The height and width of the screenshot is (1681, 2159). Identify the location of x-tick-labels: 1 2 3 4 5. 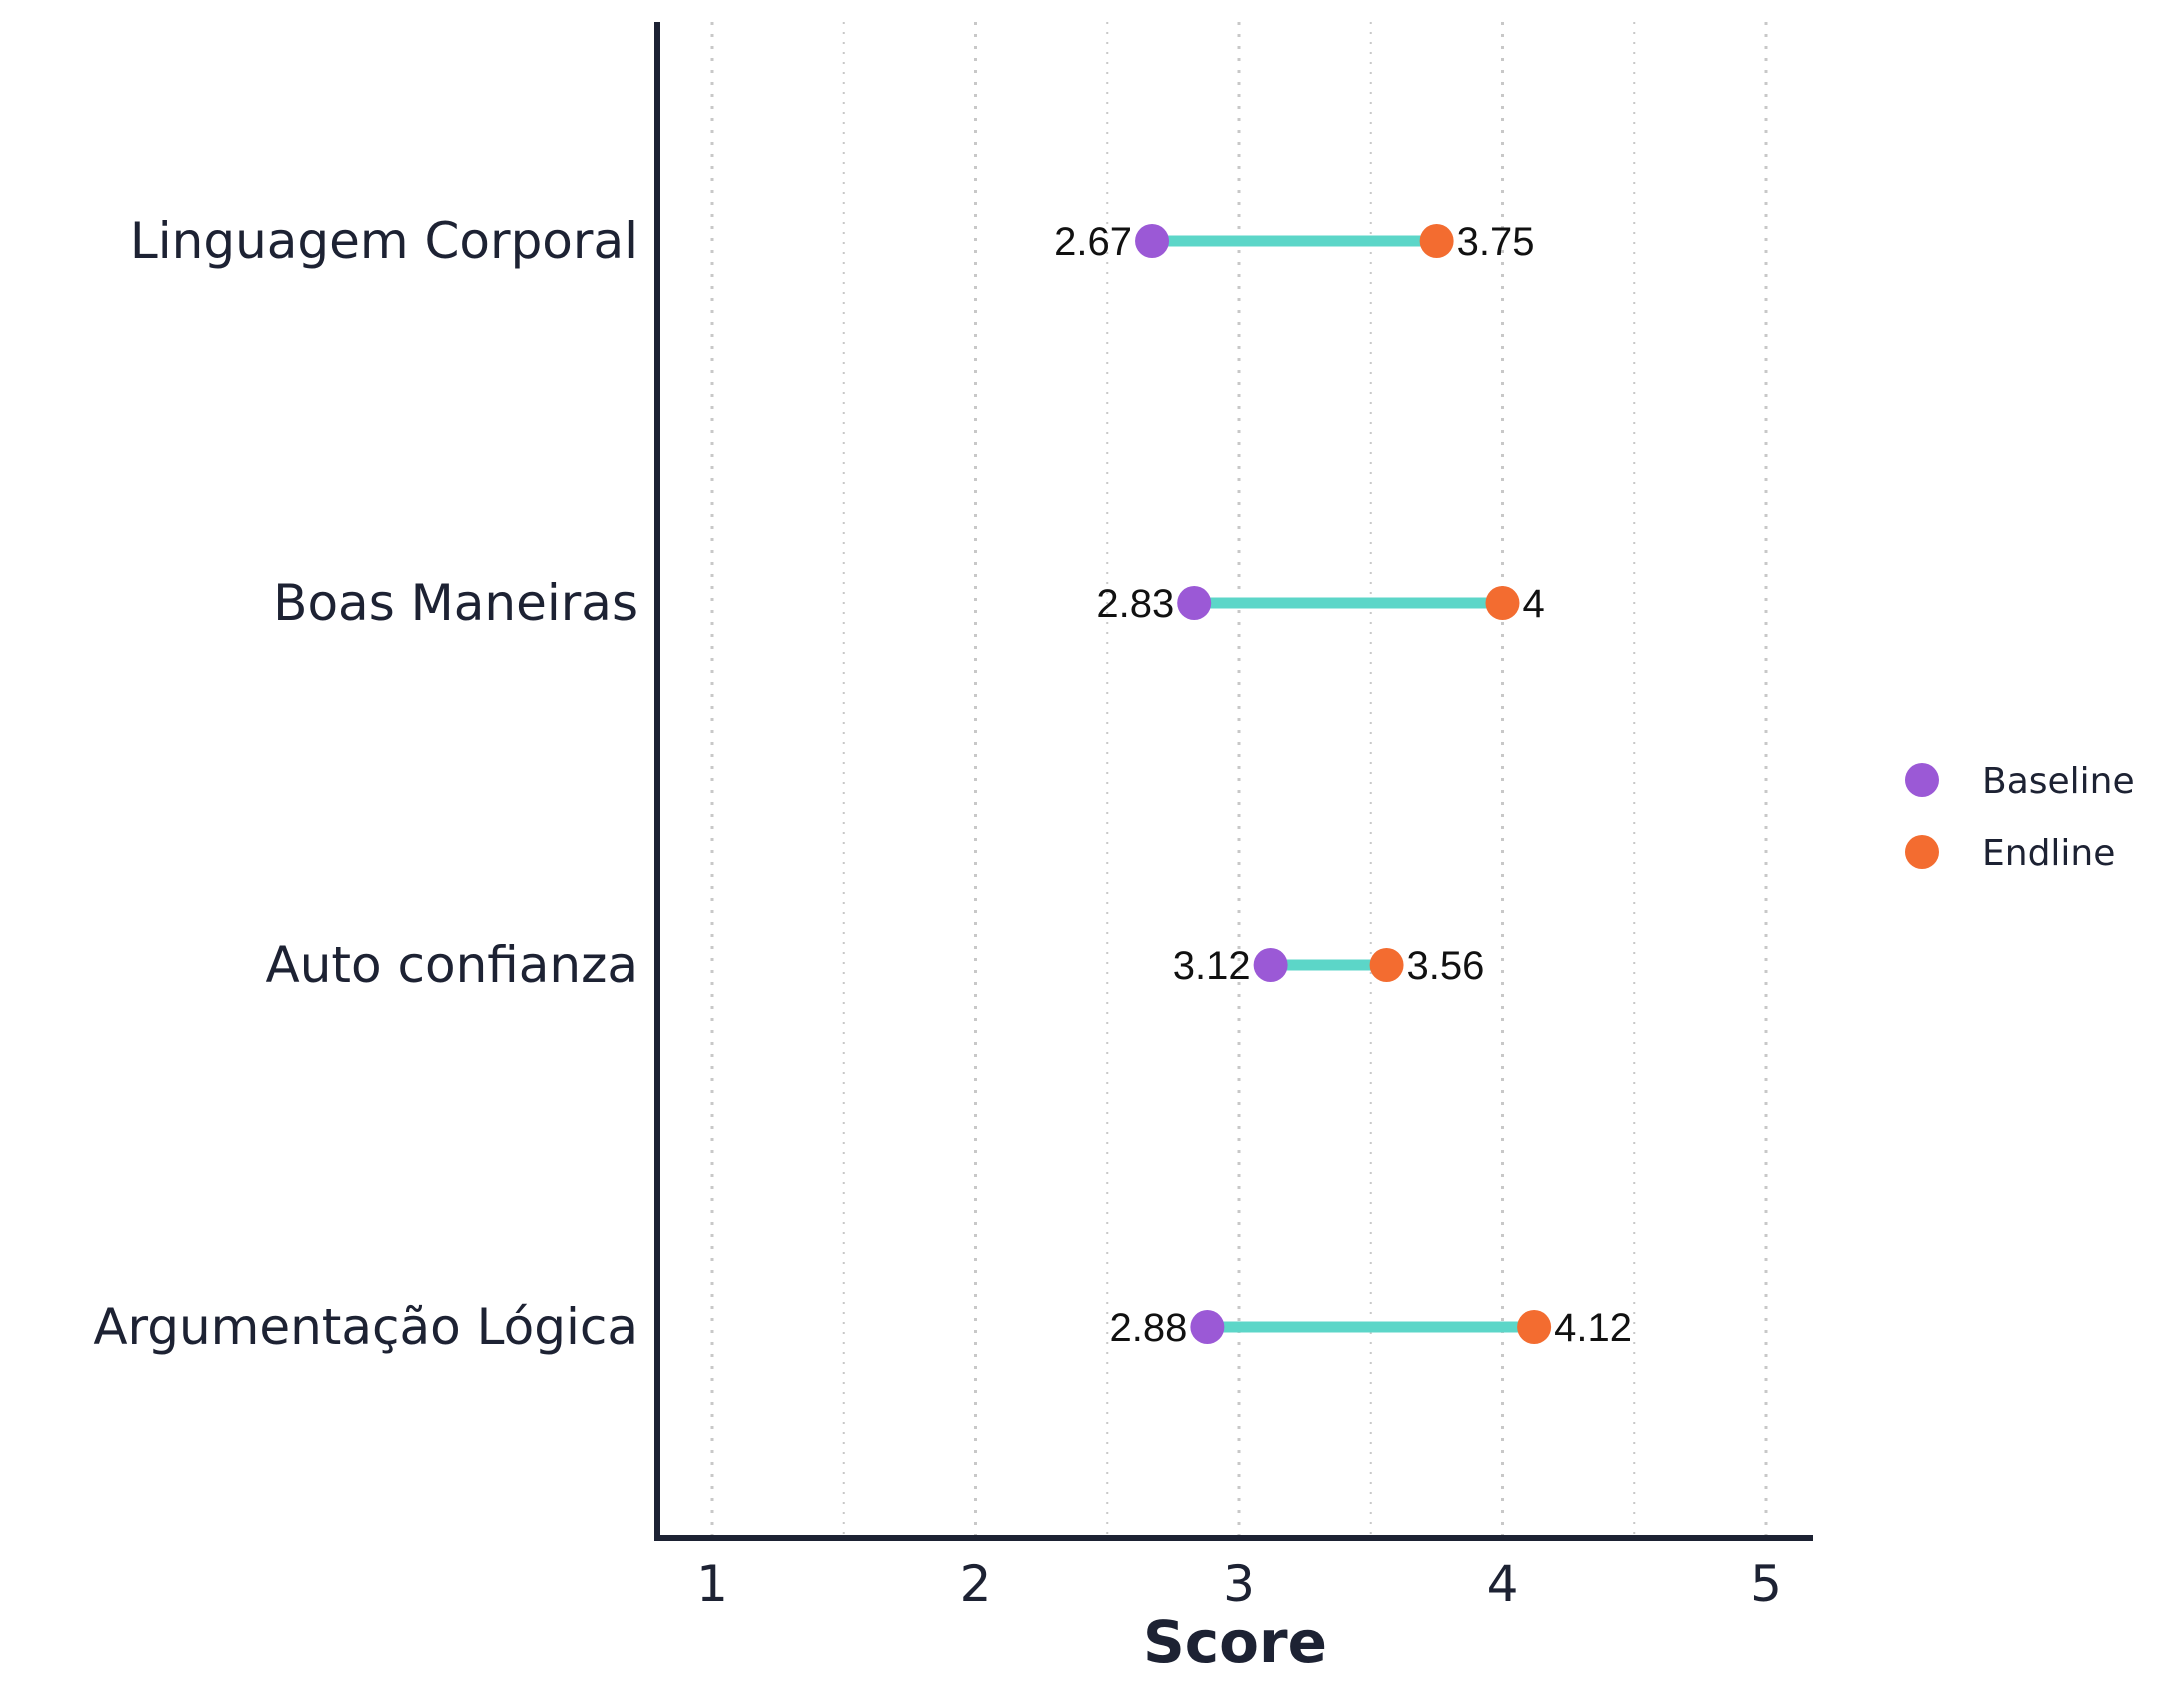
(1239, 1584).